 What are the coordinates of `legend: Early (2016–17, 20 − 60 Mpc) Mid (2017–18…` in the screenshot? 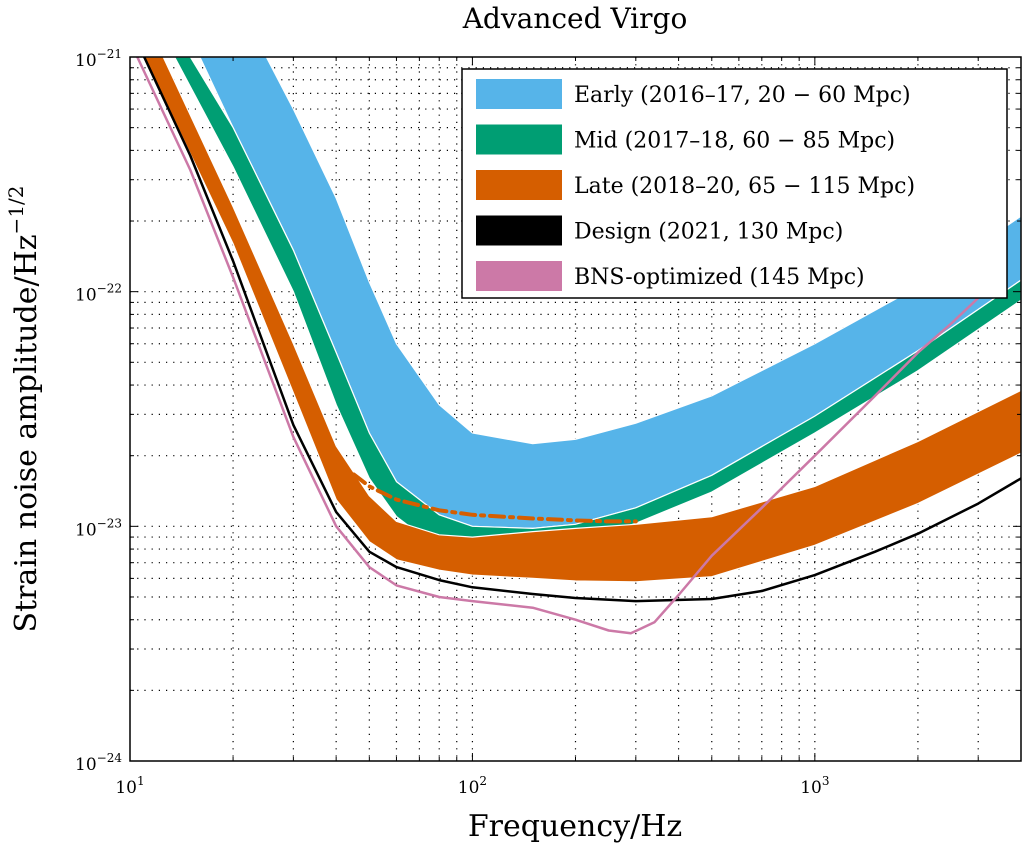 It's located at (734, 183).